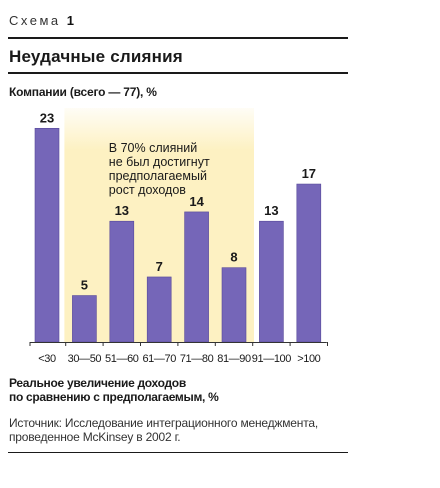 This screenshot has height=488, width=440. I want to click on x-axis-title-line-1: Реальное увеличение доходов, so click(97, 383).